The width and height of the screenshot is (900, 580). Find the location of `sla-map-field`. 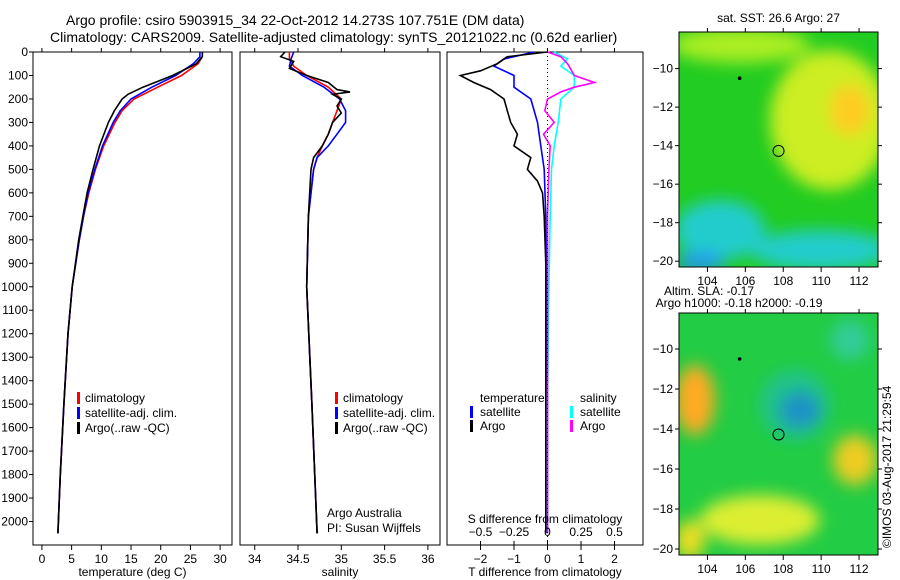

sla-map-field is located at coordinates (778, 434).